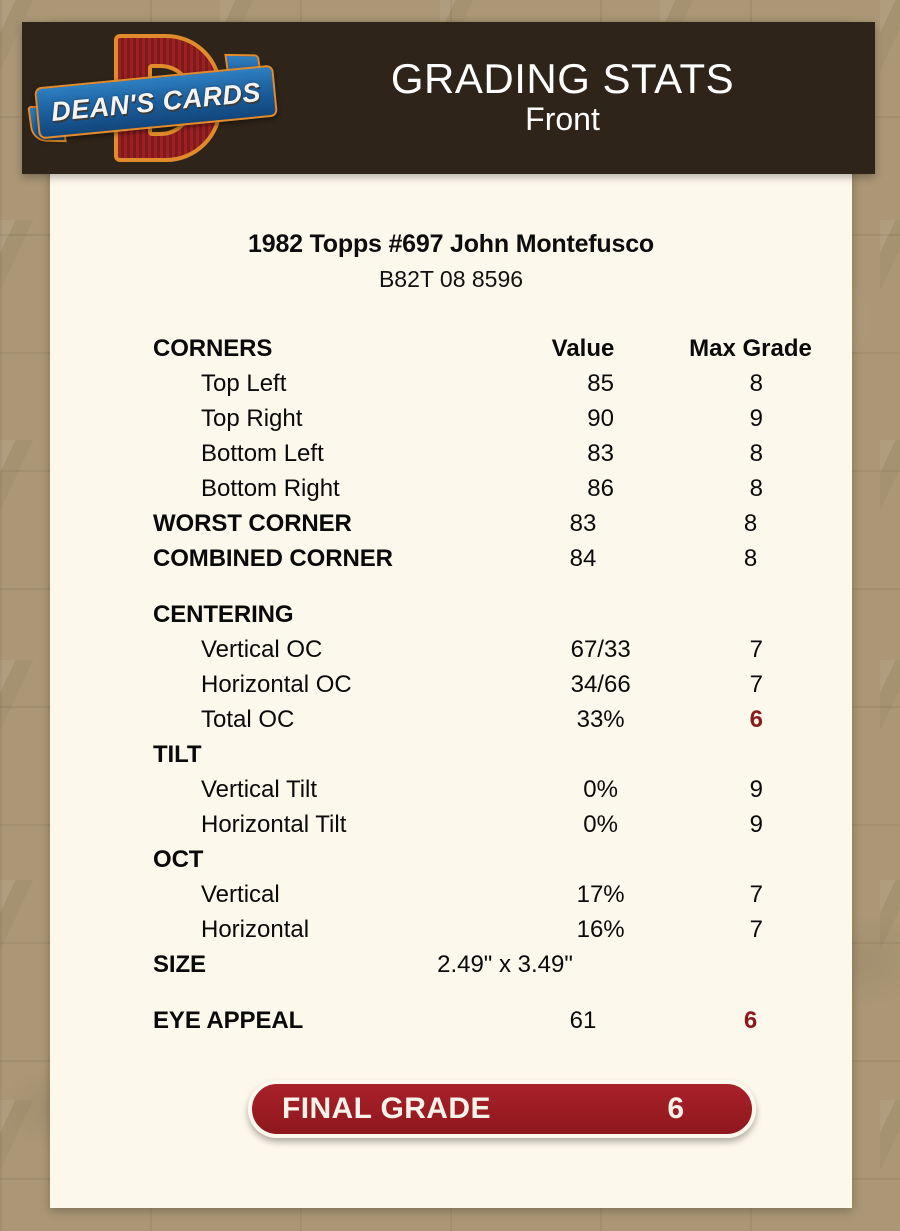 The width and height of the screenshot is (900, 1231). I want to click on table-header-row: CORNERS Value Max Grade, so click(493, 352).